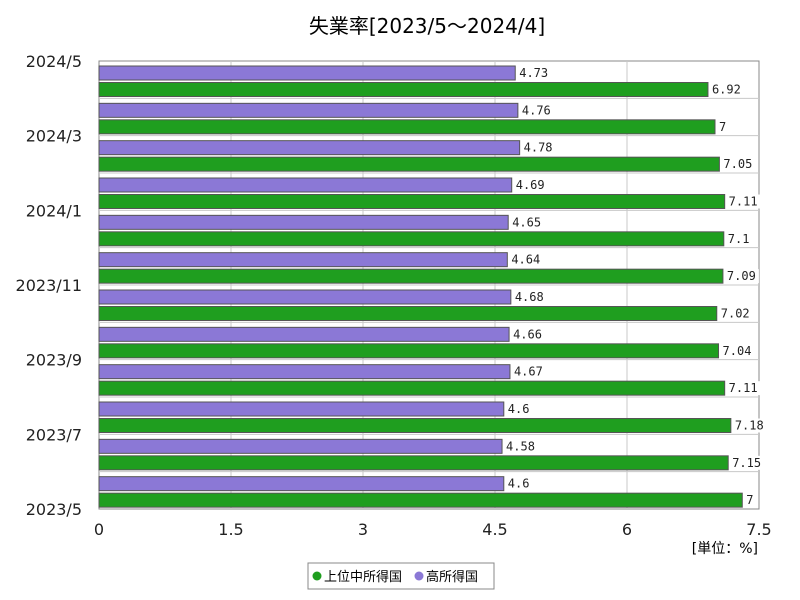 The image size is (800, 600). Describe the element at coordinates (427, 26) in the screenshot. I see `chart-title: 失業率[2023/5～2024/4]` at that location.